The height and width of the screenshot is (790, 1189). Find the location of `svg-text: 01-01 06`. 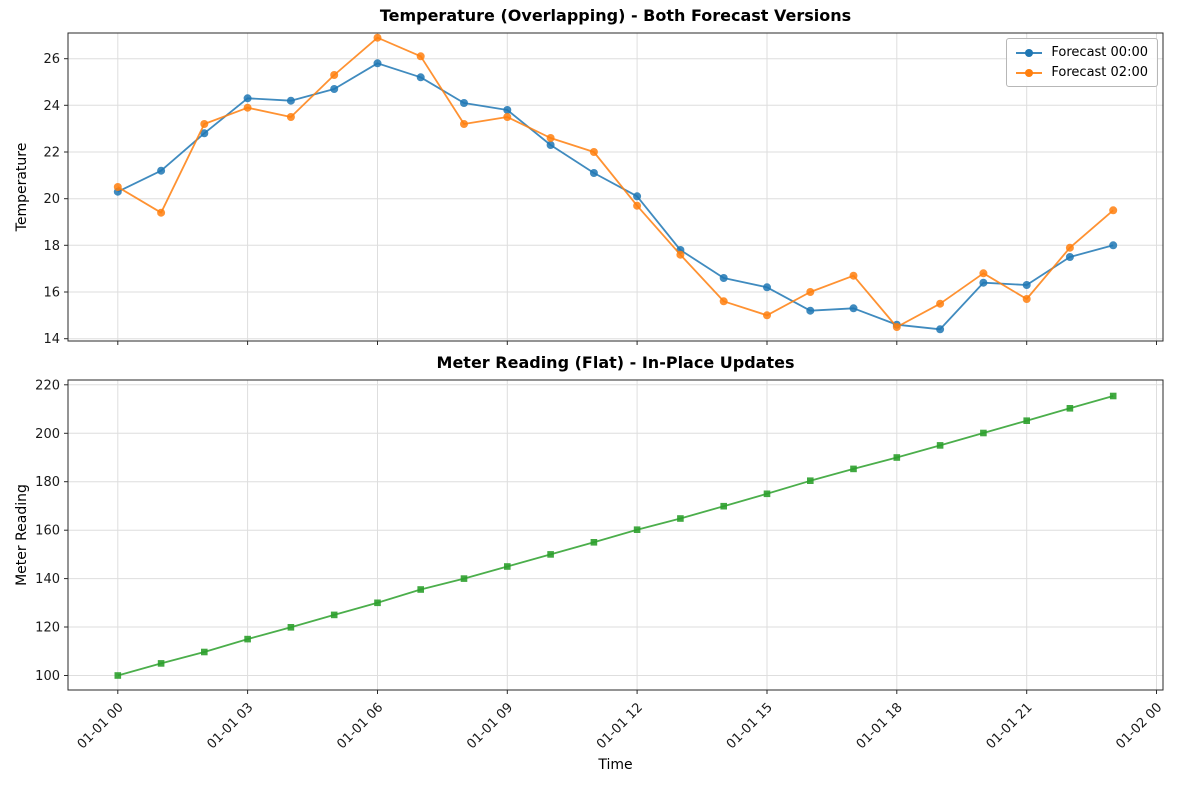

svg-text: 01-01 06 is located at coordinates (360, 726).